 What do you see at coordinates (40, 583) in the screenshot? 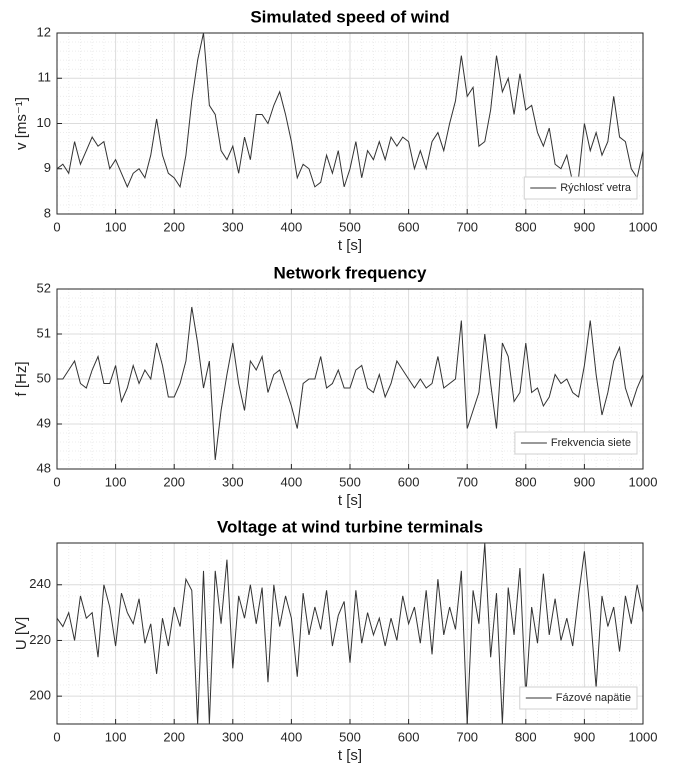
I see `y-tick-label: 240` at bounding box center [40, 583].